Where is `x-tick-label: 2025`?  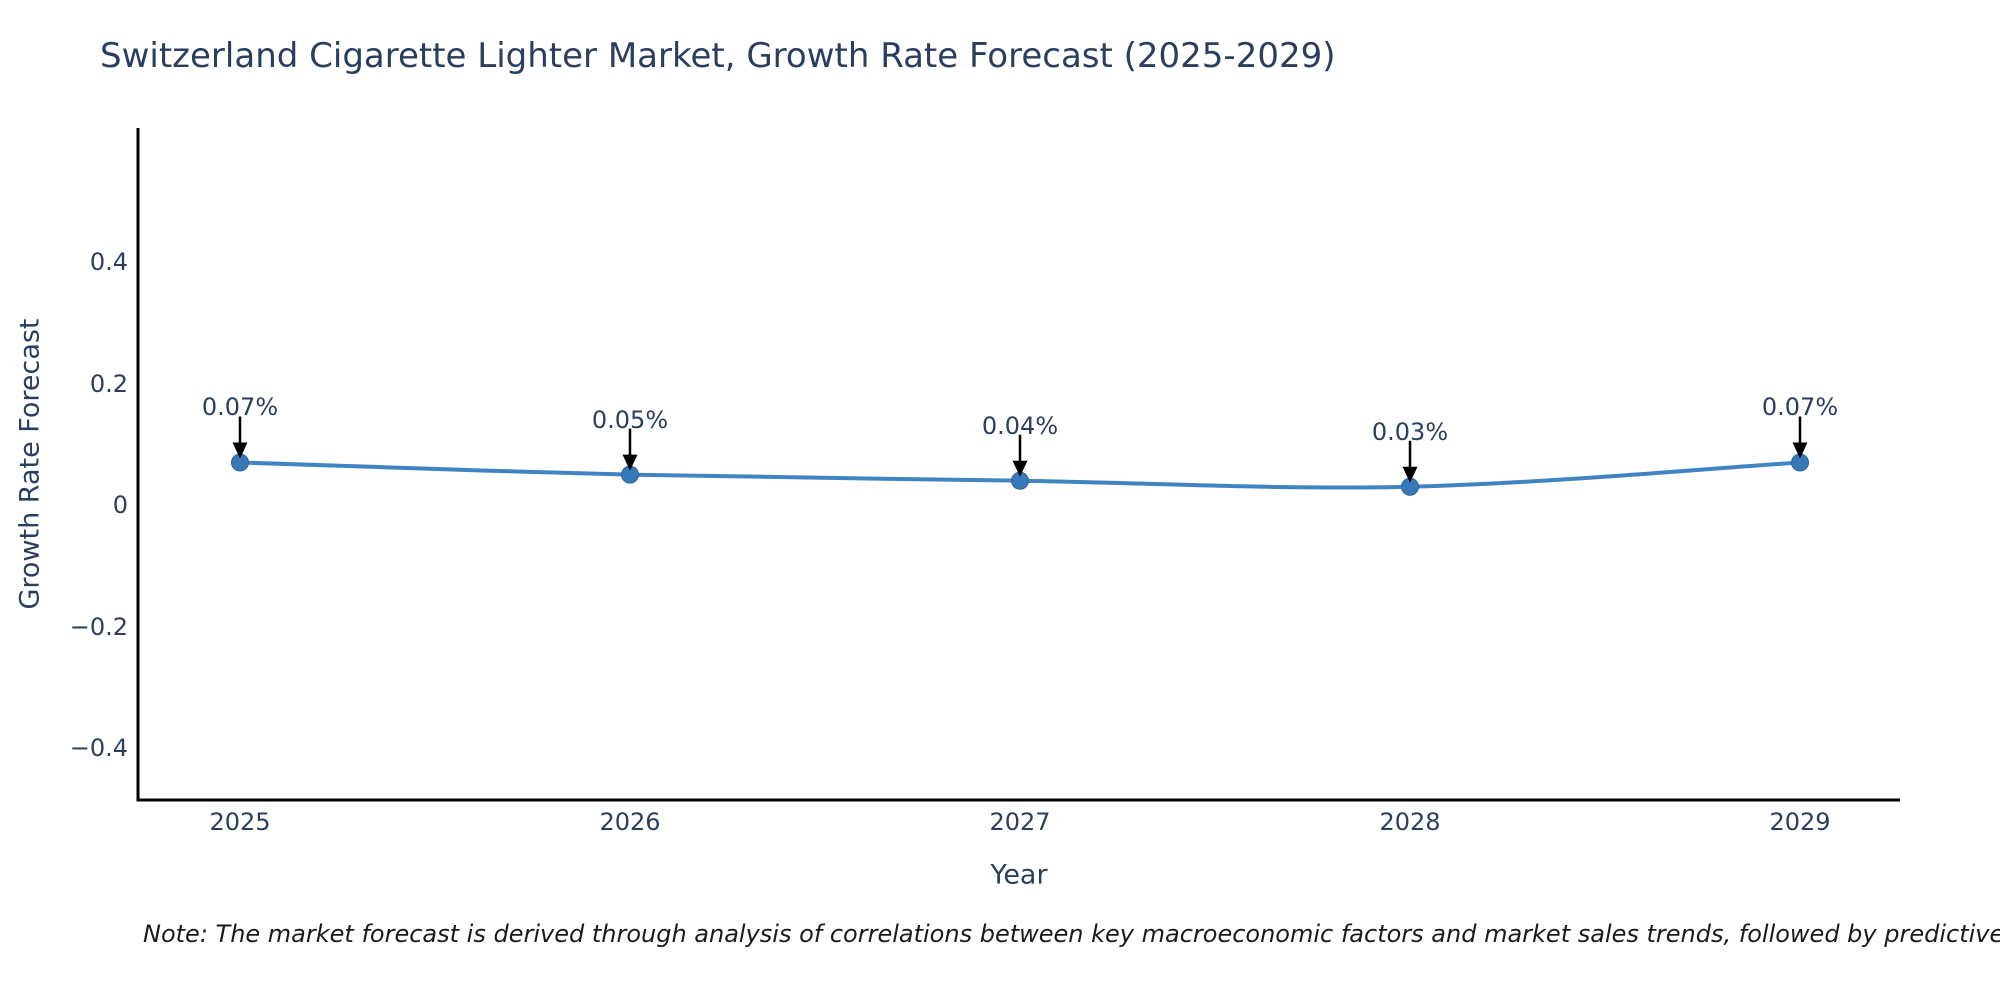 x-tick-label: 2025 is located at coordinates (240, 822).